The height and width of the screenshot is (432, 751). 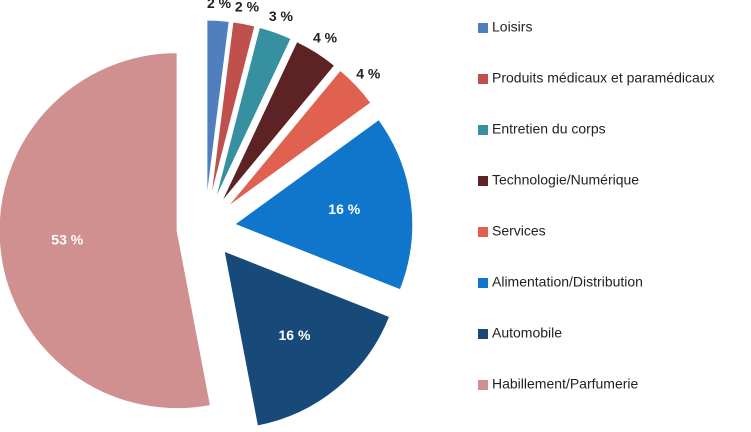 I want to click on legend-label: Produits médicaux et paramédicaux, so click(x=603, y=78).